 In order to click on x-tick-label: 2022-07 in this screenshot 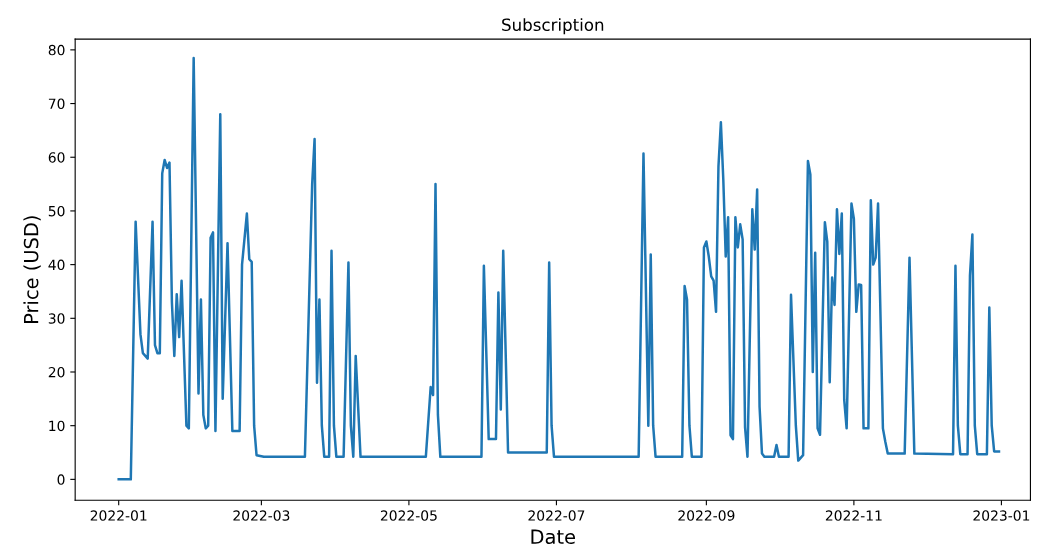, I will do `click(556, 515)`.